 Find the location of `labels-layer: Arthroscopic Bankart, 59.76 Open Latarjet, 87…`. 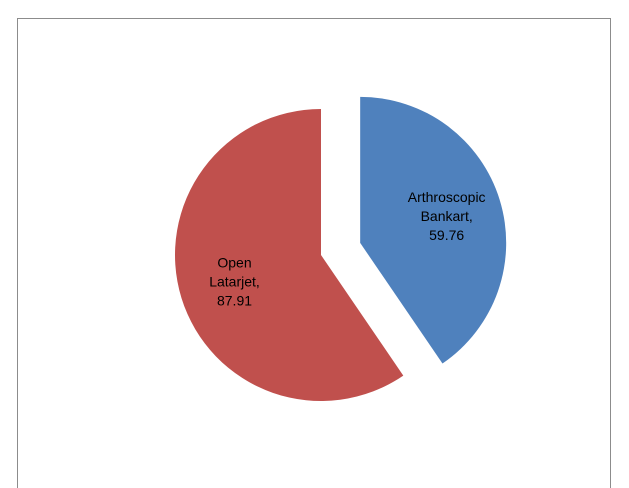

labels-layer: Arthroscopic Bankart, 59.76 Open Latarjet, 87… is located at coordinates (347, 248).